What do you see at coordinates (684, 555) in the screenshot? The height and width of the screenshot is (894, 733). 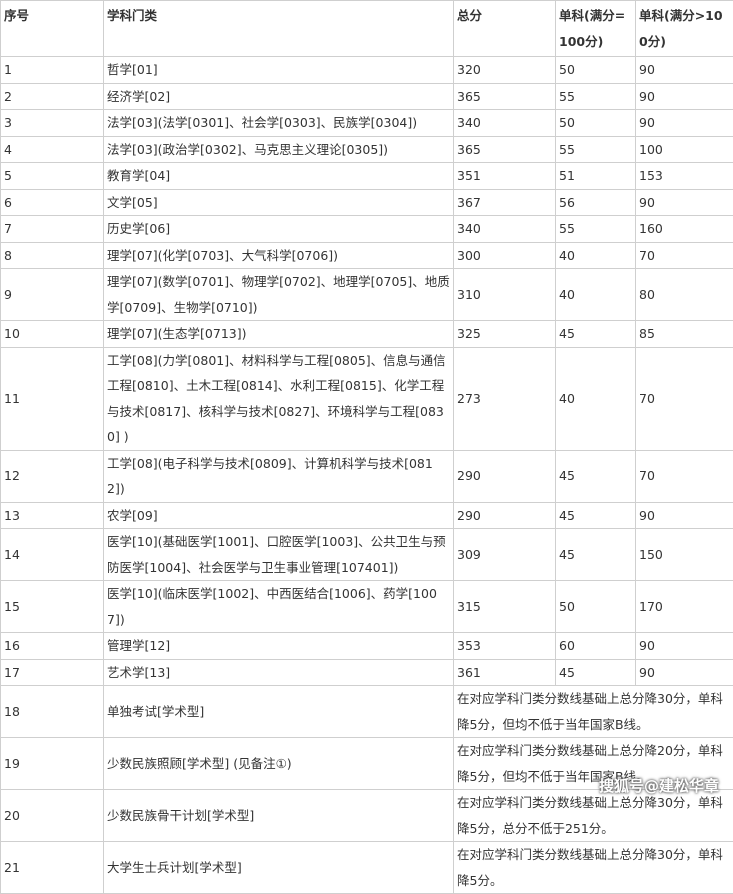 I see `table-cell: 150` at bounding box center [684, 555].